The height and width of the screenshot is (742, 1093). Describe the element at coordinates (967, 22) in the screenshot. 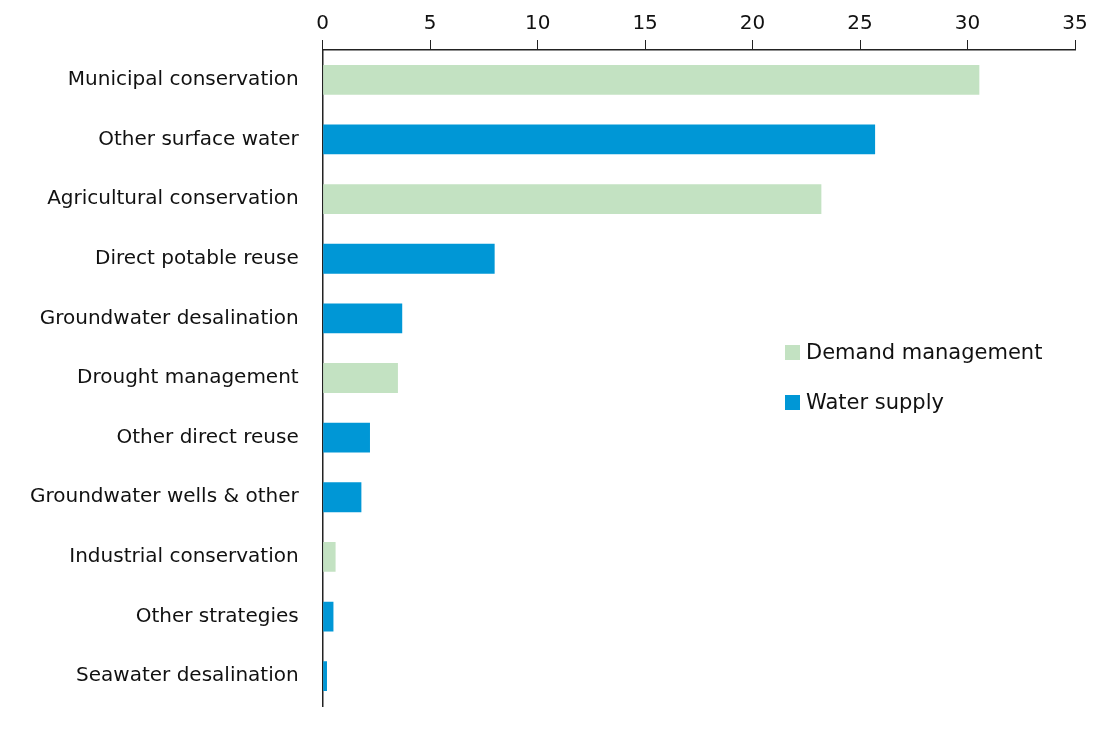

I see `x-tick-label: 30` at that location.